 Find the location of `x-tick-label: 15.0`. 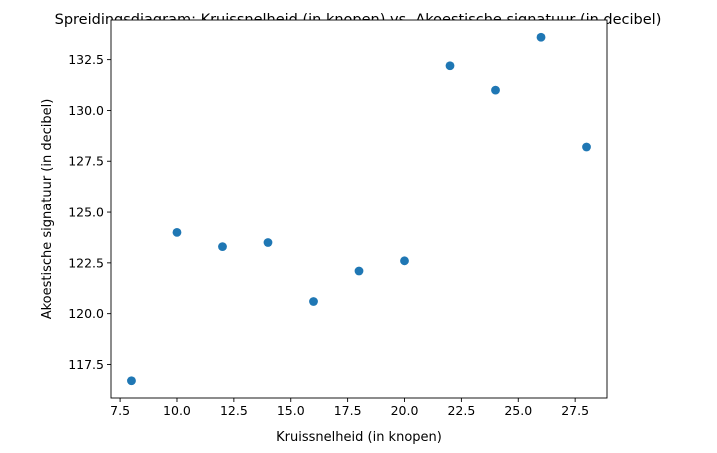

x-tick-label: 15.0 is located at coordinates (291, 410).